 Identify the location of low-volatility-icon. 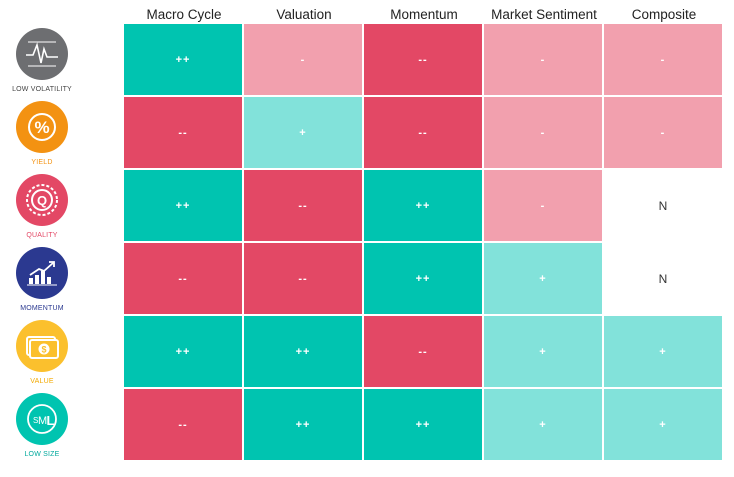
(42, 54).